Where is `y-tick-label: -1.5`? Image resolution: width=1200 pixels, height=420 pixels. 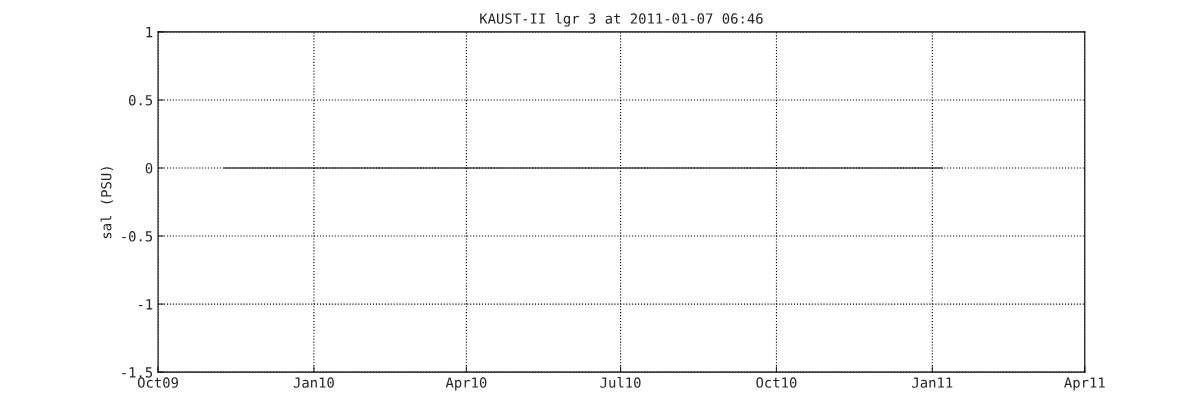
y-tick-label: -1.5 is located at coordinates (137, 372).